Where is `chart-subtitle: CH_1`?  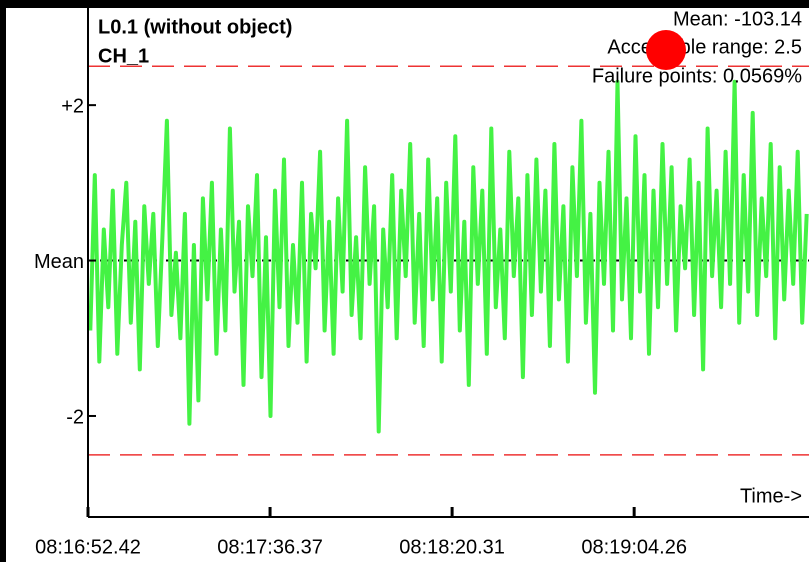 chart-subtitle: CH_1 is located at coordinates (123, 56).